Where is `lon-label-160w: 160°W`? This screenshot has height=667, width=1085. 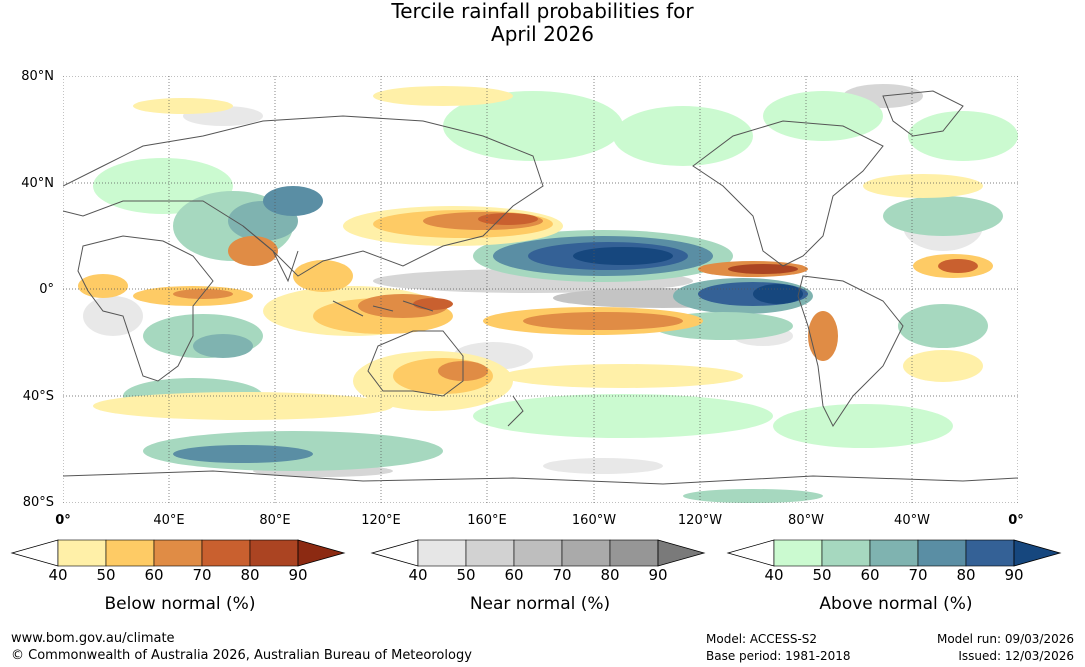
lon-label-160w: 160°W is located at coordinates (594, 520).